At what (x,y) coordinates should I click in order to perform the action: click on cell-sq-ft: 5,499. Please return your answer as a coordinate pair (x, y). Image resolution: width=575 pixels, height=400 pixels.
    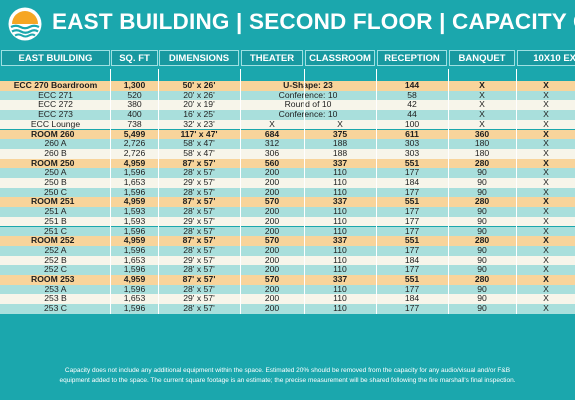
    Looking at the image, I should click on (134, 133).